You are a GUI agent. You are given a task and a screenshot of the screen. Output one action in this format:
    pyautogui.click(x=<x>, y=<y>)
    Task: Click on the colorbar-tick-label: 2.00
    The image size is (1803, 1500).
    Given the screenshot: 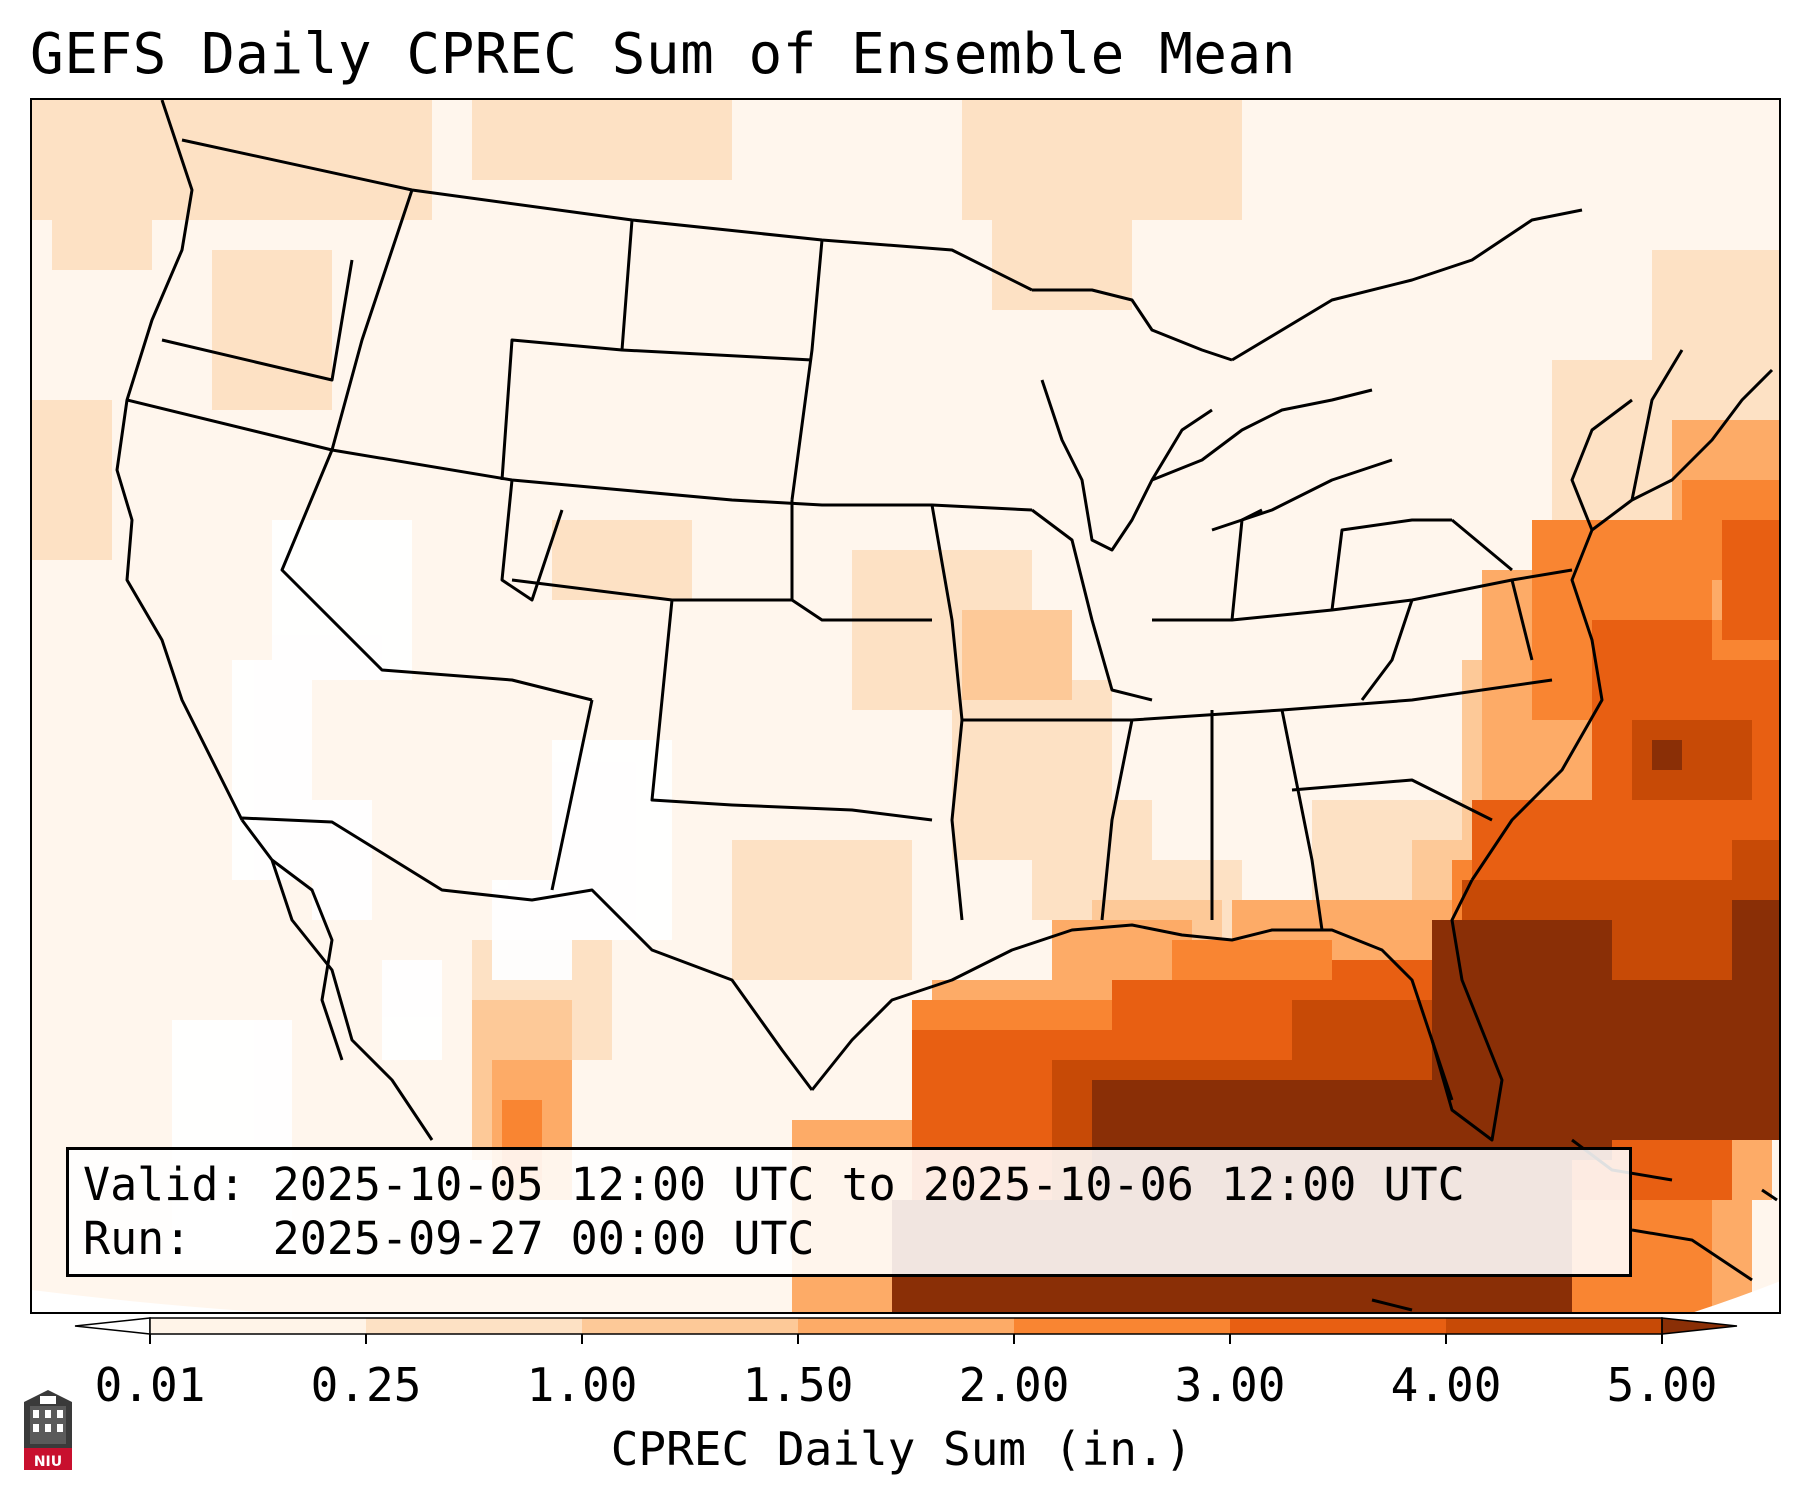 What is the action you would take?
    pyautogui.click(x=1014, y=1385)
    